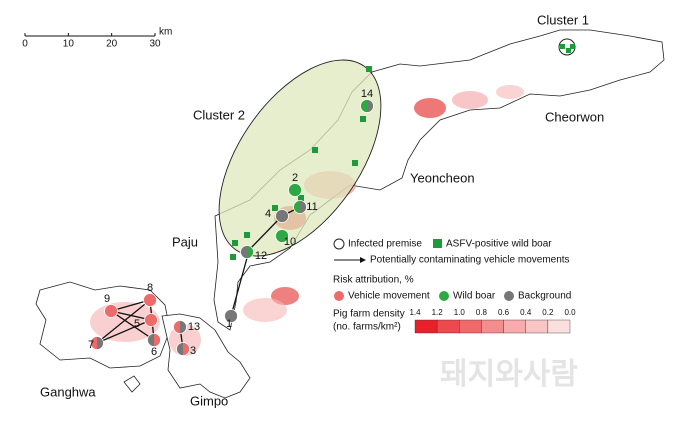  I want to click on density-tick-label: 0.0, so click(570, 312).